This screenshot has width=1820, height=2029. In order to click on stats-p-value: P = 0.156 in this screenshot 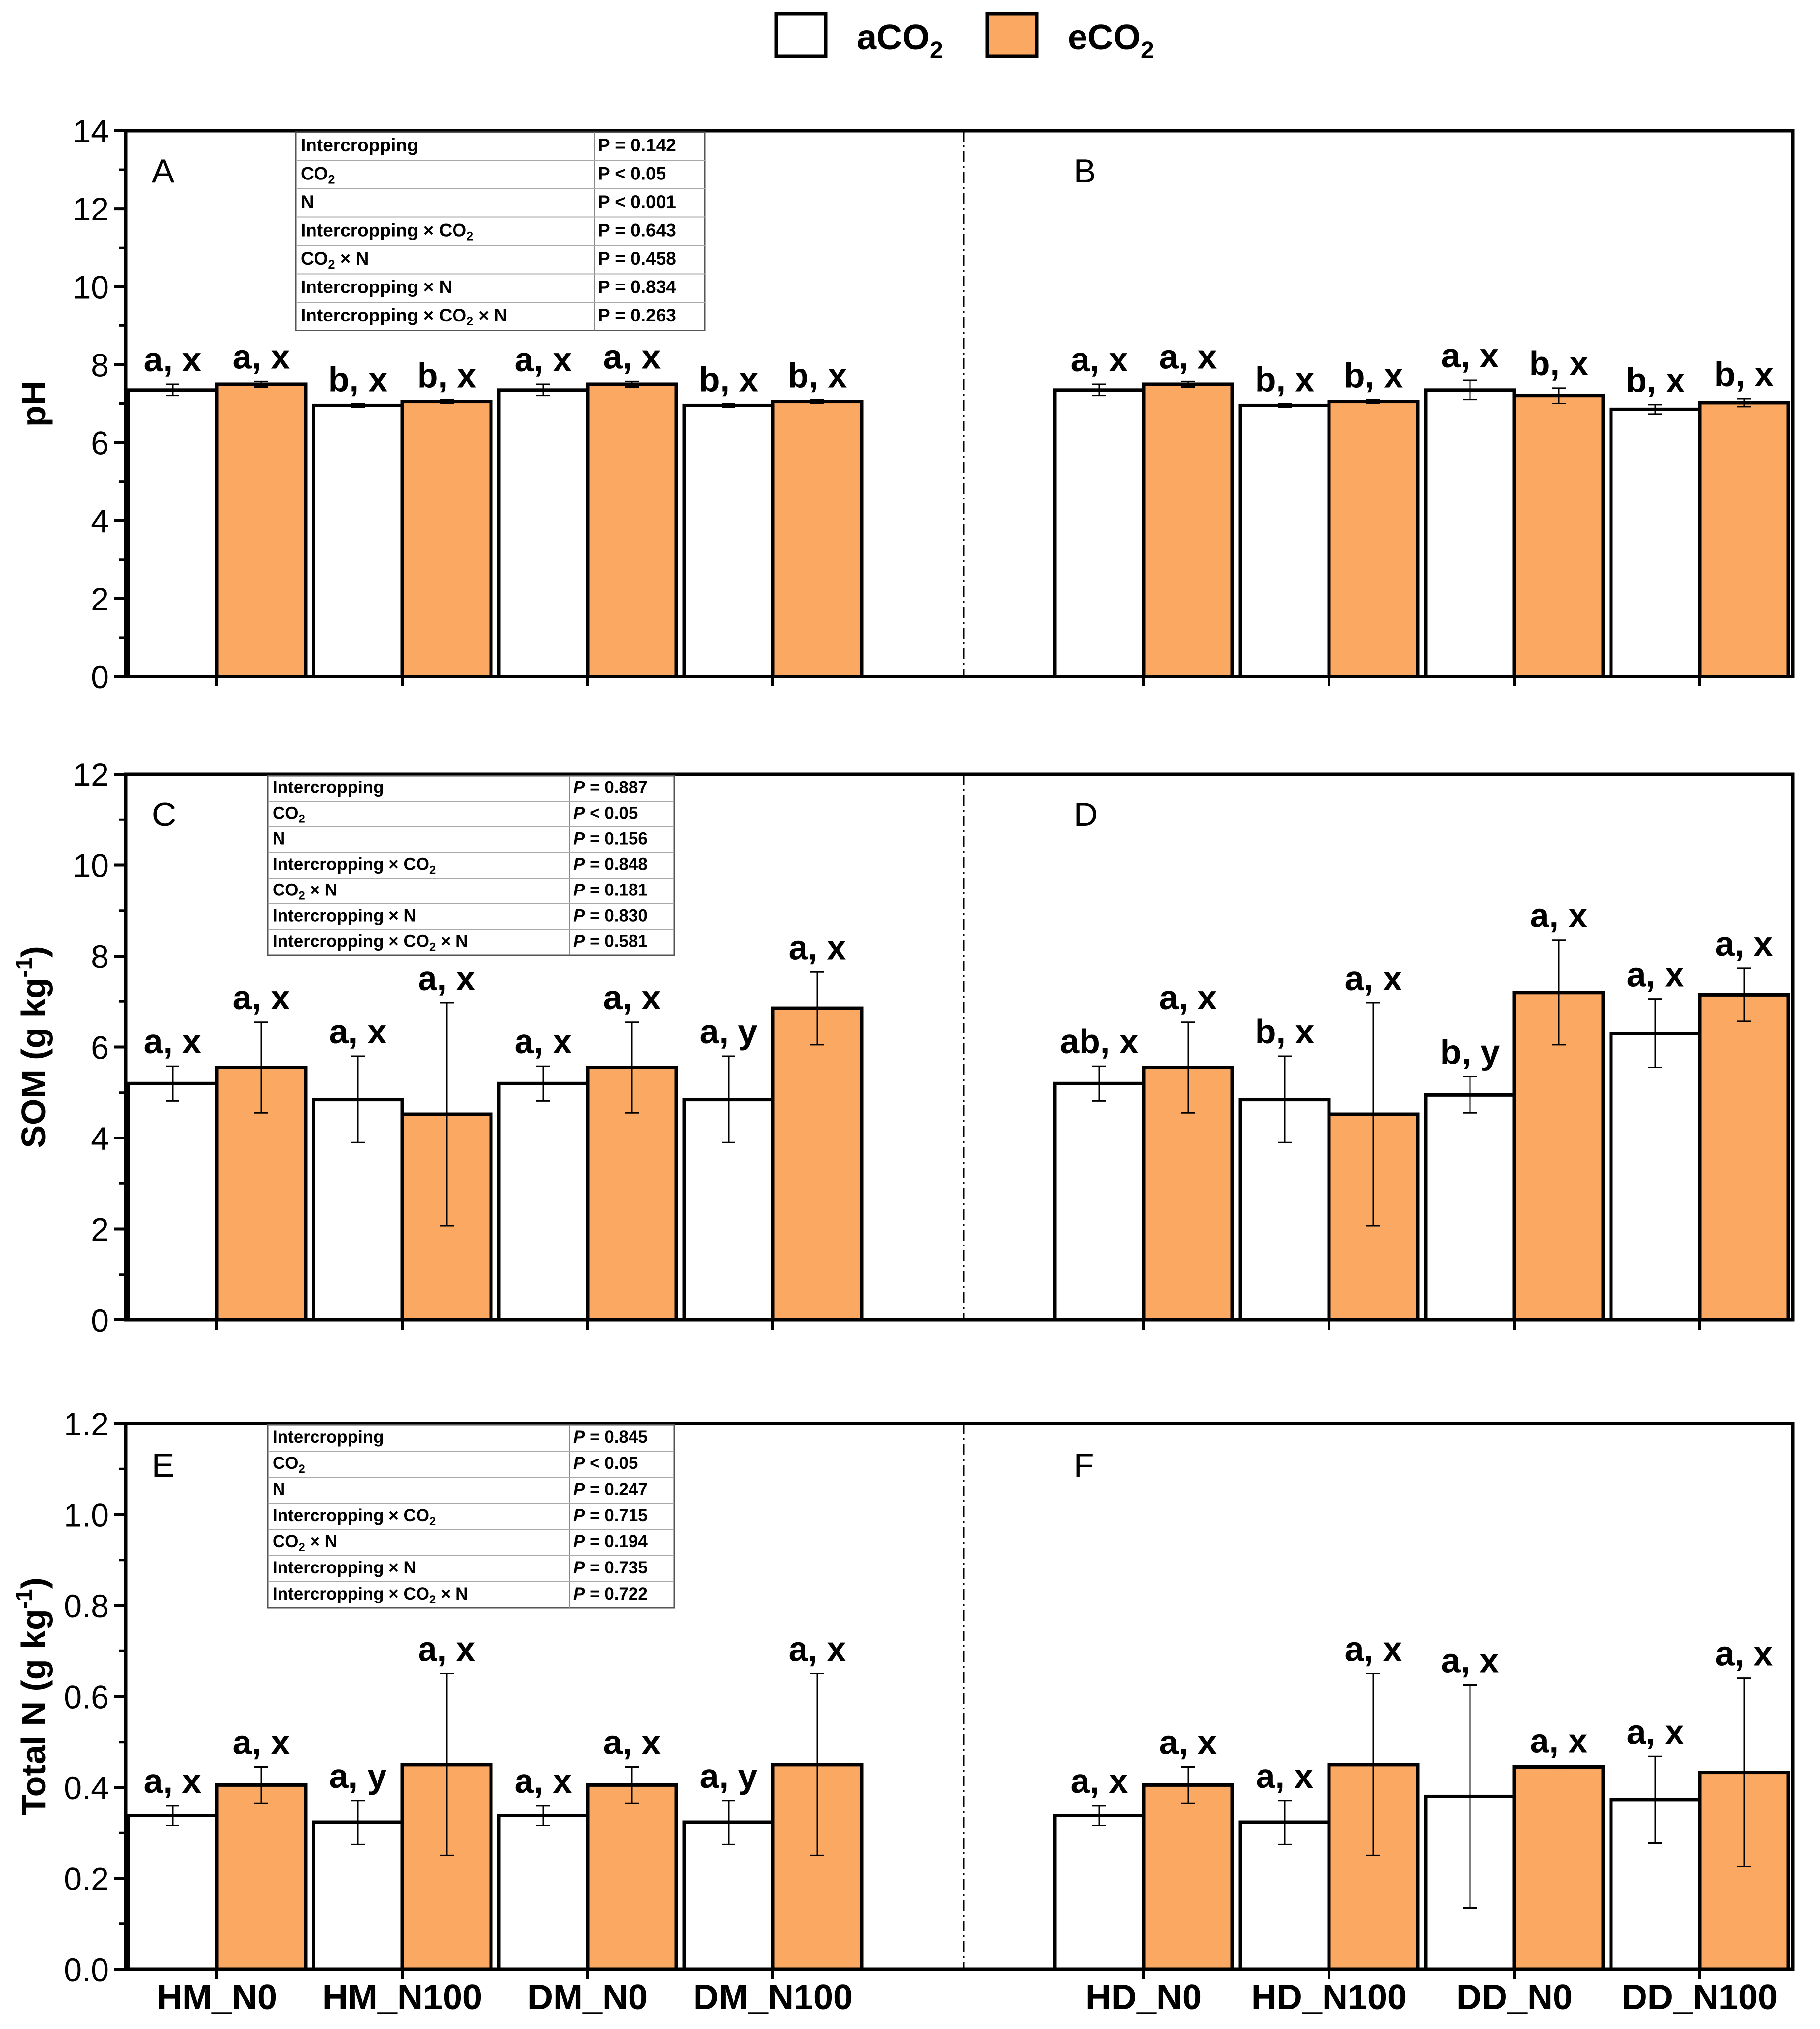, I will do `click(610, 838)`.